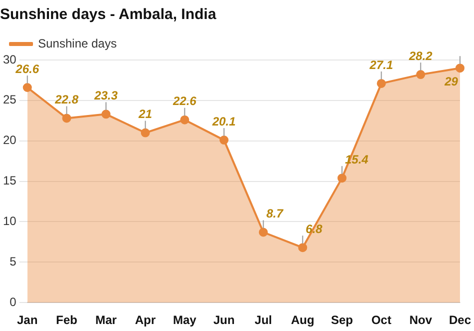 This screenshot has width=474, height=331. What do you see at coordinates (105, 95) in the screenshot?
I see `data-label: 23.3` at bounding box center [105, 95].